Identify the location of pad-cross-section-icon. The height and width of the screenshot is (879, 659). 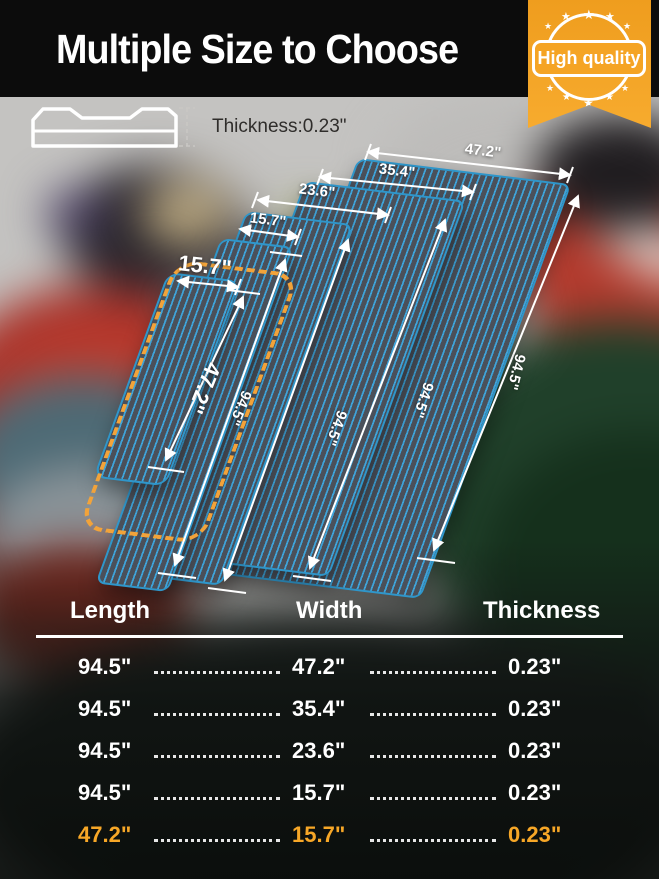
(113, 127).